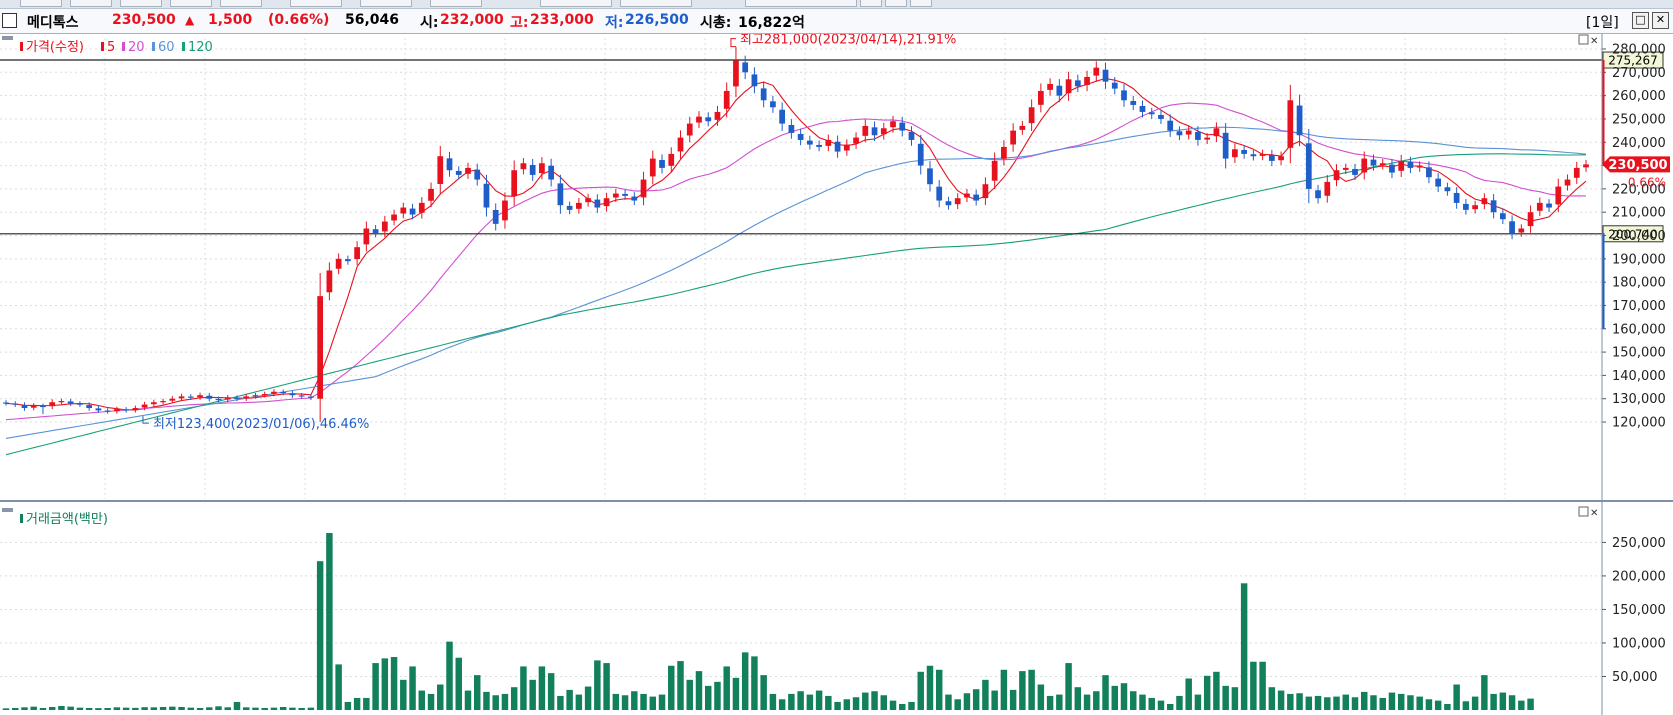 This screenshot has height=715, width=1673. I want to click on period-selector: [1일], so click(1602, 23).